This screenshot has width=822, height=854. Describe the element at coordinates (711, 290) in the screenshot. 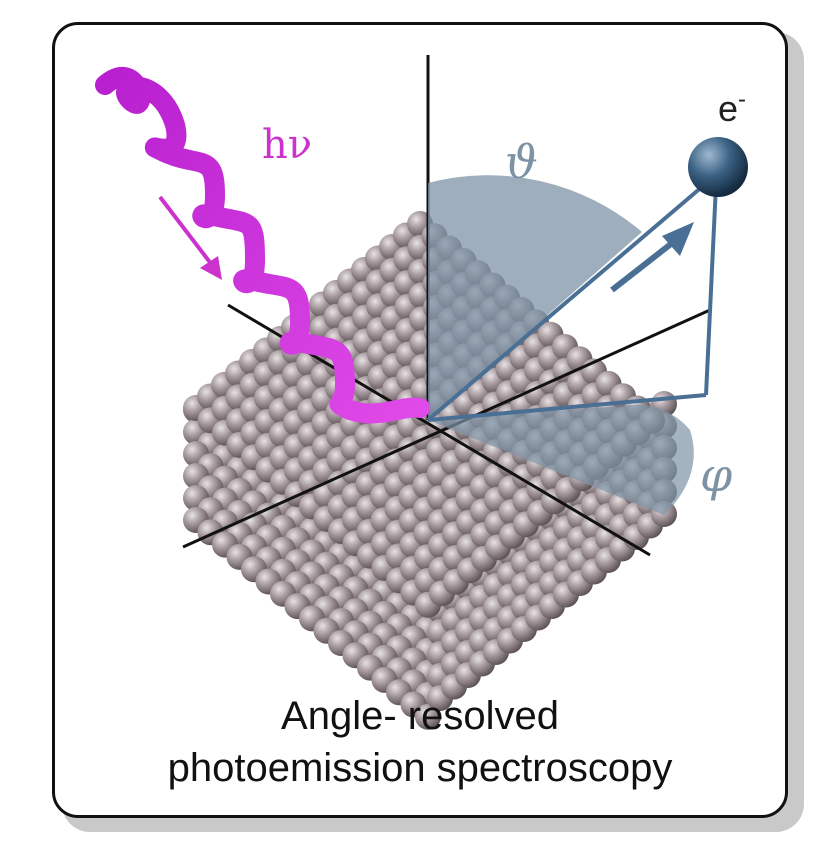

I see `vertical-projection` at that location.